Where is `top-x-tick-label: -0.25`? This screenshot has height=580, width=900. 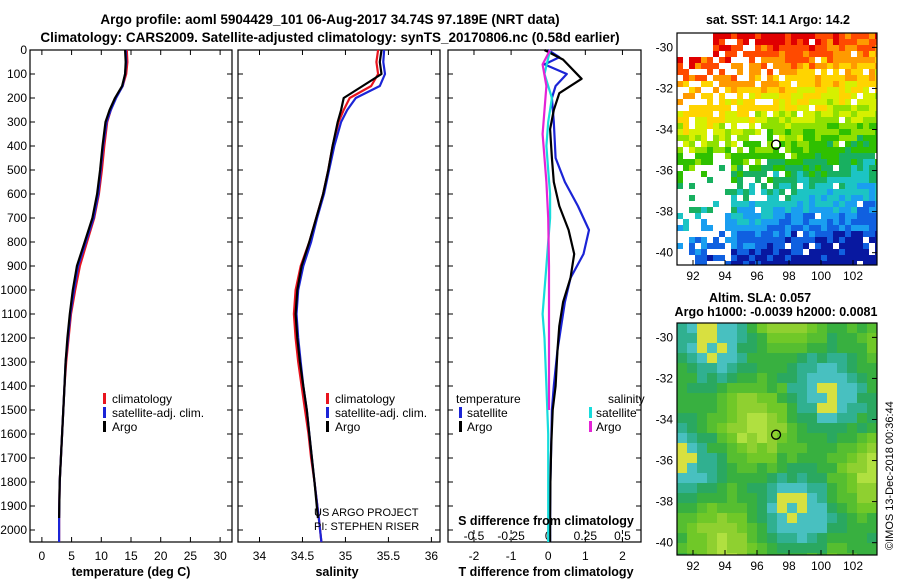
top-x-tick-label: -0.25 is located at coordinates (511, 536).